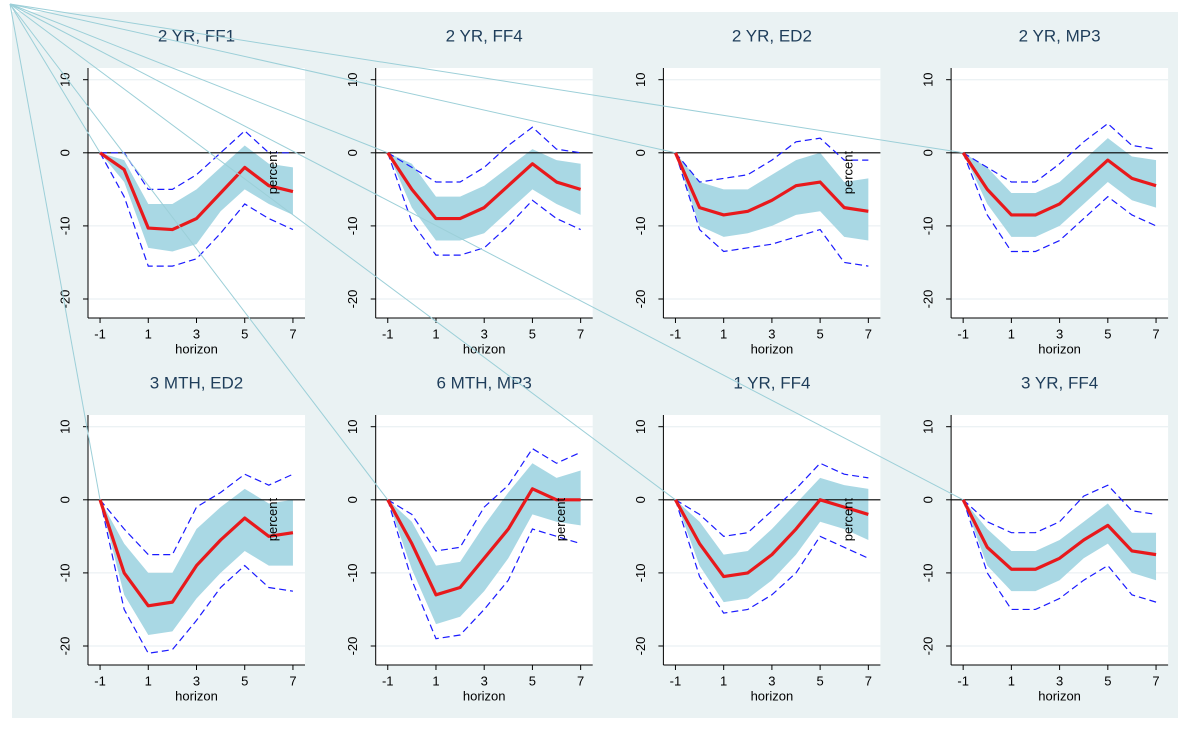 This screenshot has height=740, width=1190. I want to click on chart-title: 6 MTH, MP3, so click(483, 382).